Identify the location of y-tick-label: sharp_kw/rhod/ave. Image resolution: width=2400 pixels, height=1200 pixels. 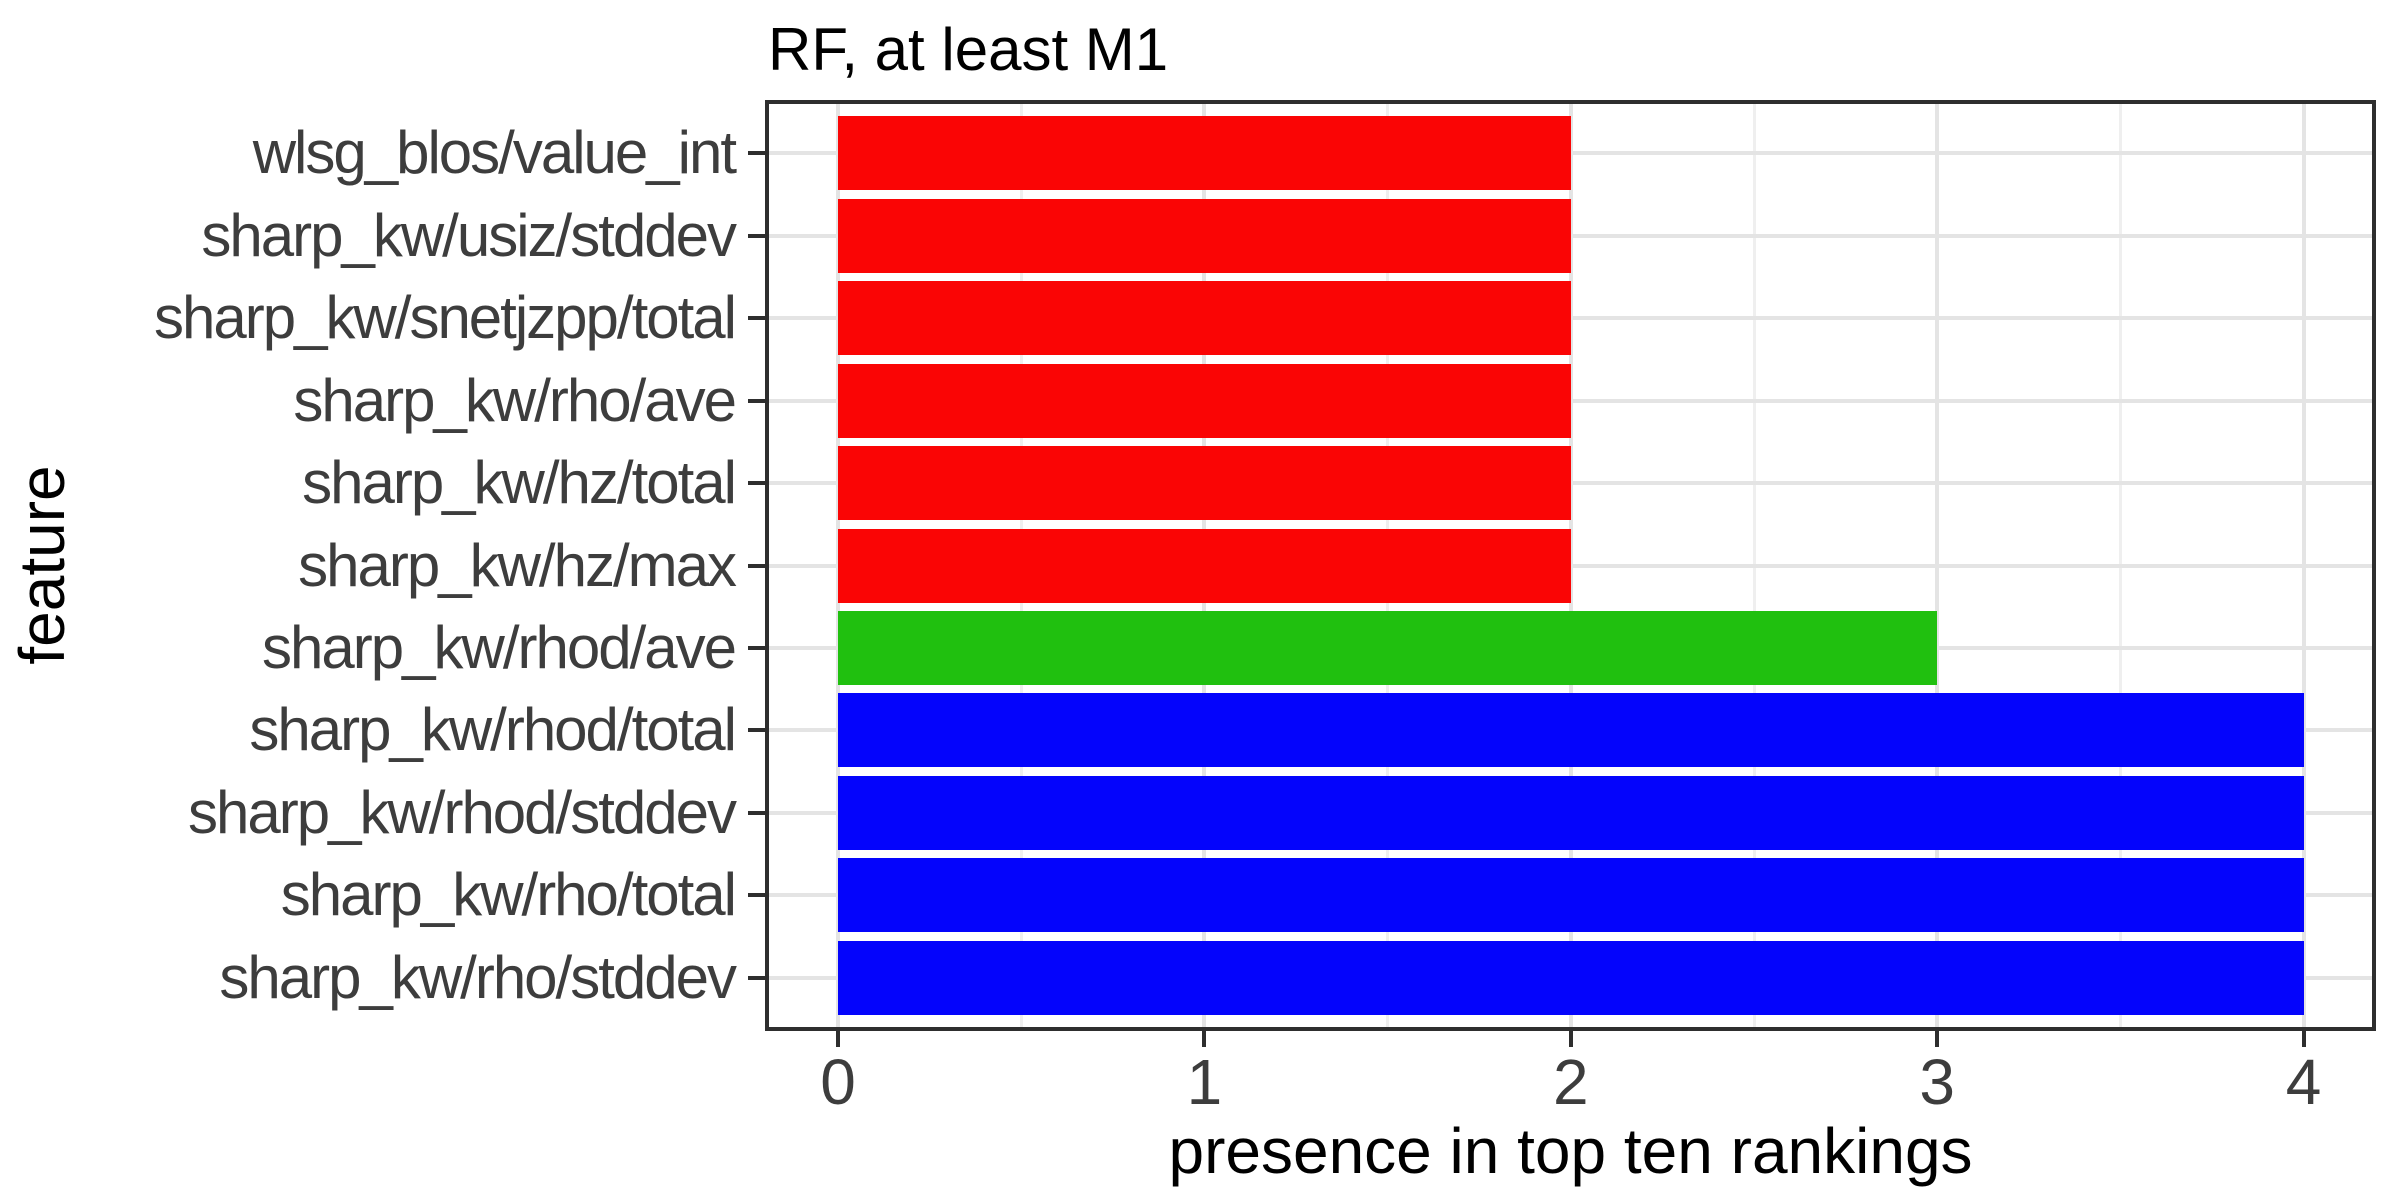
(499, 647).